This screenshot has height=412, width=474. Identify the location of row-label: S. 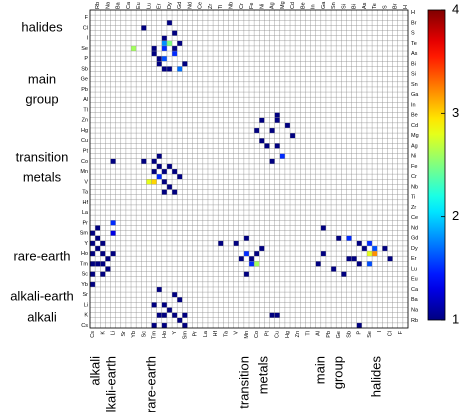
(413, 34).